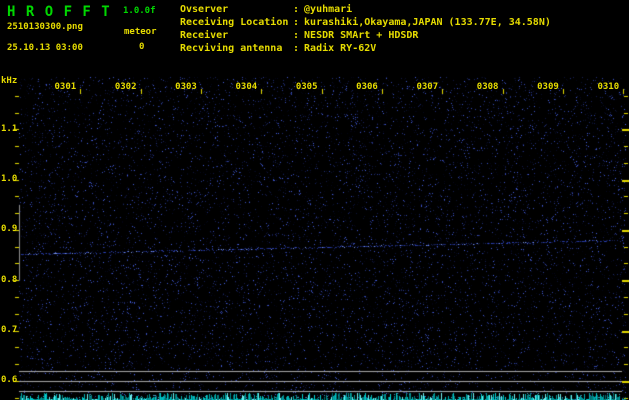 Image resolution: width=629 pixels, height=400 pixels. Describe the element at coordinates (186, 87) in the screenshot. I see `time-tick-label: 0303` at that location.